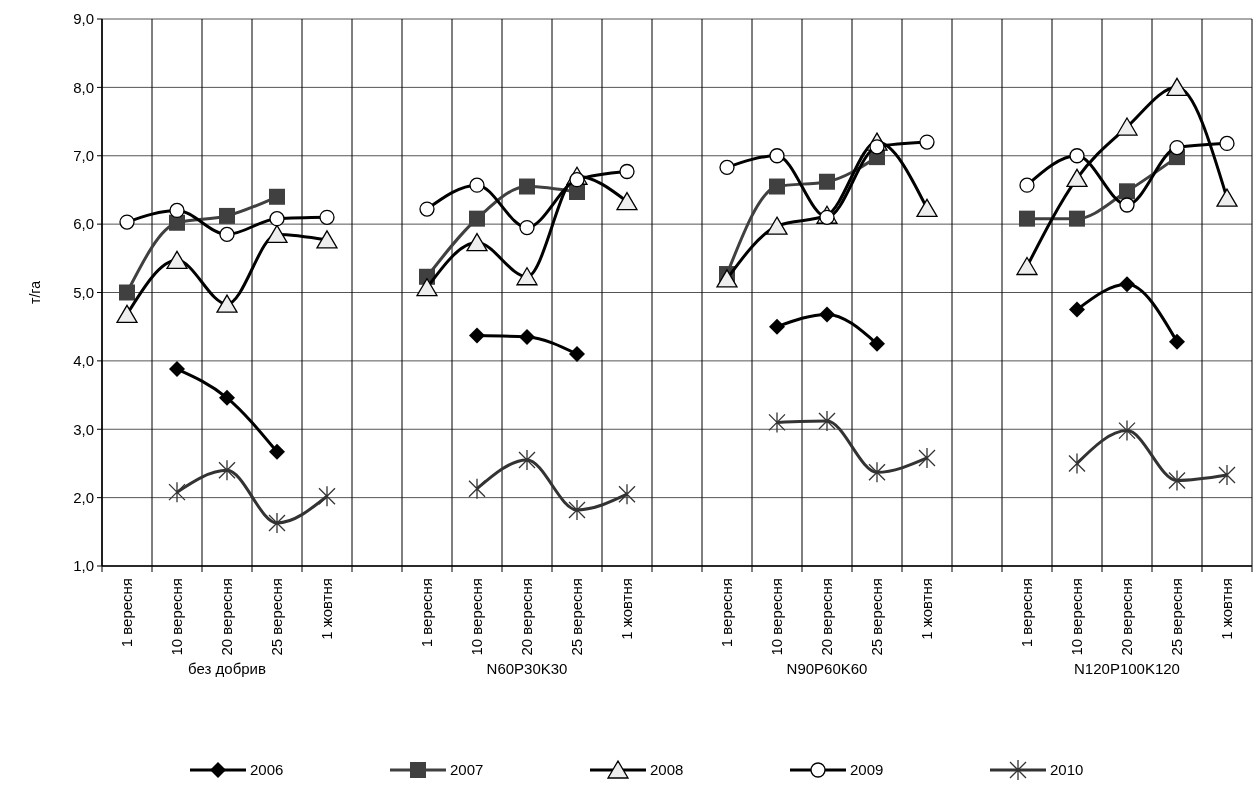 The height and width of the screenshot is (806, 1260). I want to click on legend-label: 2009, so click(867, 770).